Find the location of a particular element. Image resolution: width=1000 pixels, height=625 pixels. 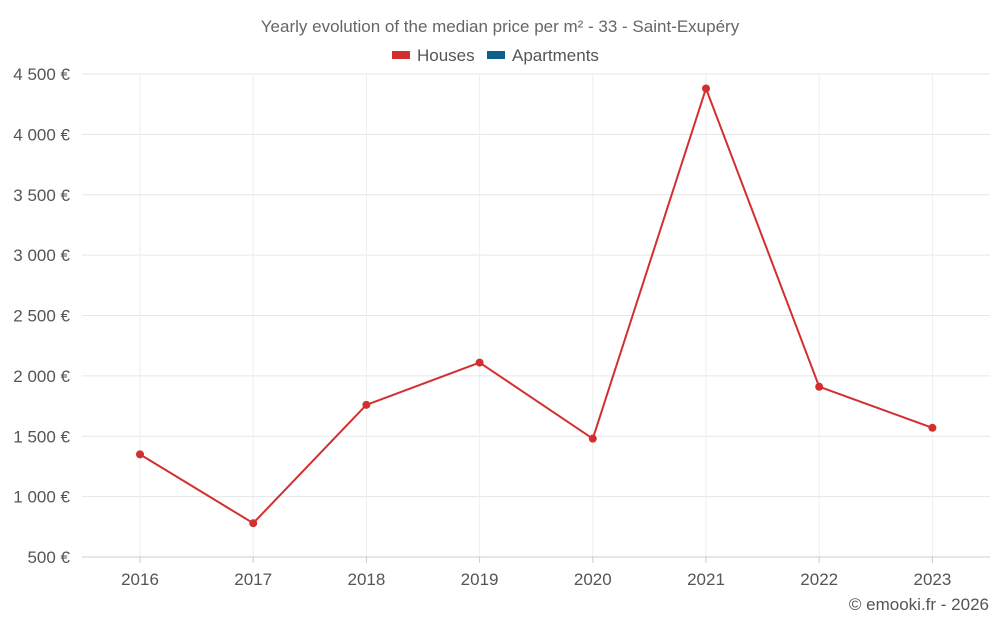

data-point-houses-2017 is located at coordinates (253, 523).